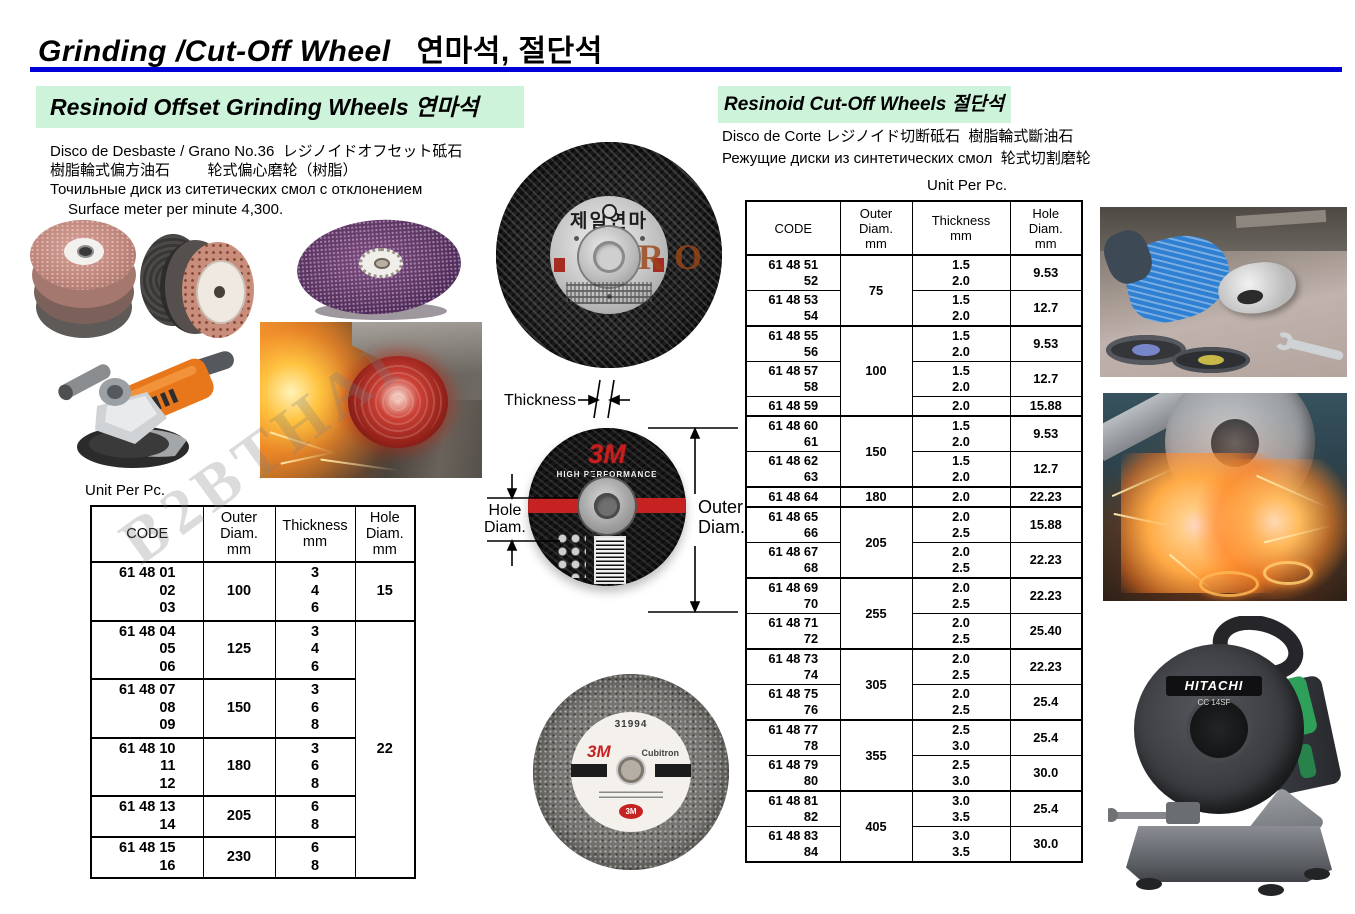 This screenshot has width=1355, height=914. Describe the element at coordinates (239, 534) in the screenshot. I see `left-col-header-outer: Outer Diam. mm` at that location.